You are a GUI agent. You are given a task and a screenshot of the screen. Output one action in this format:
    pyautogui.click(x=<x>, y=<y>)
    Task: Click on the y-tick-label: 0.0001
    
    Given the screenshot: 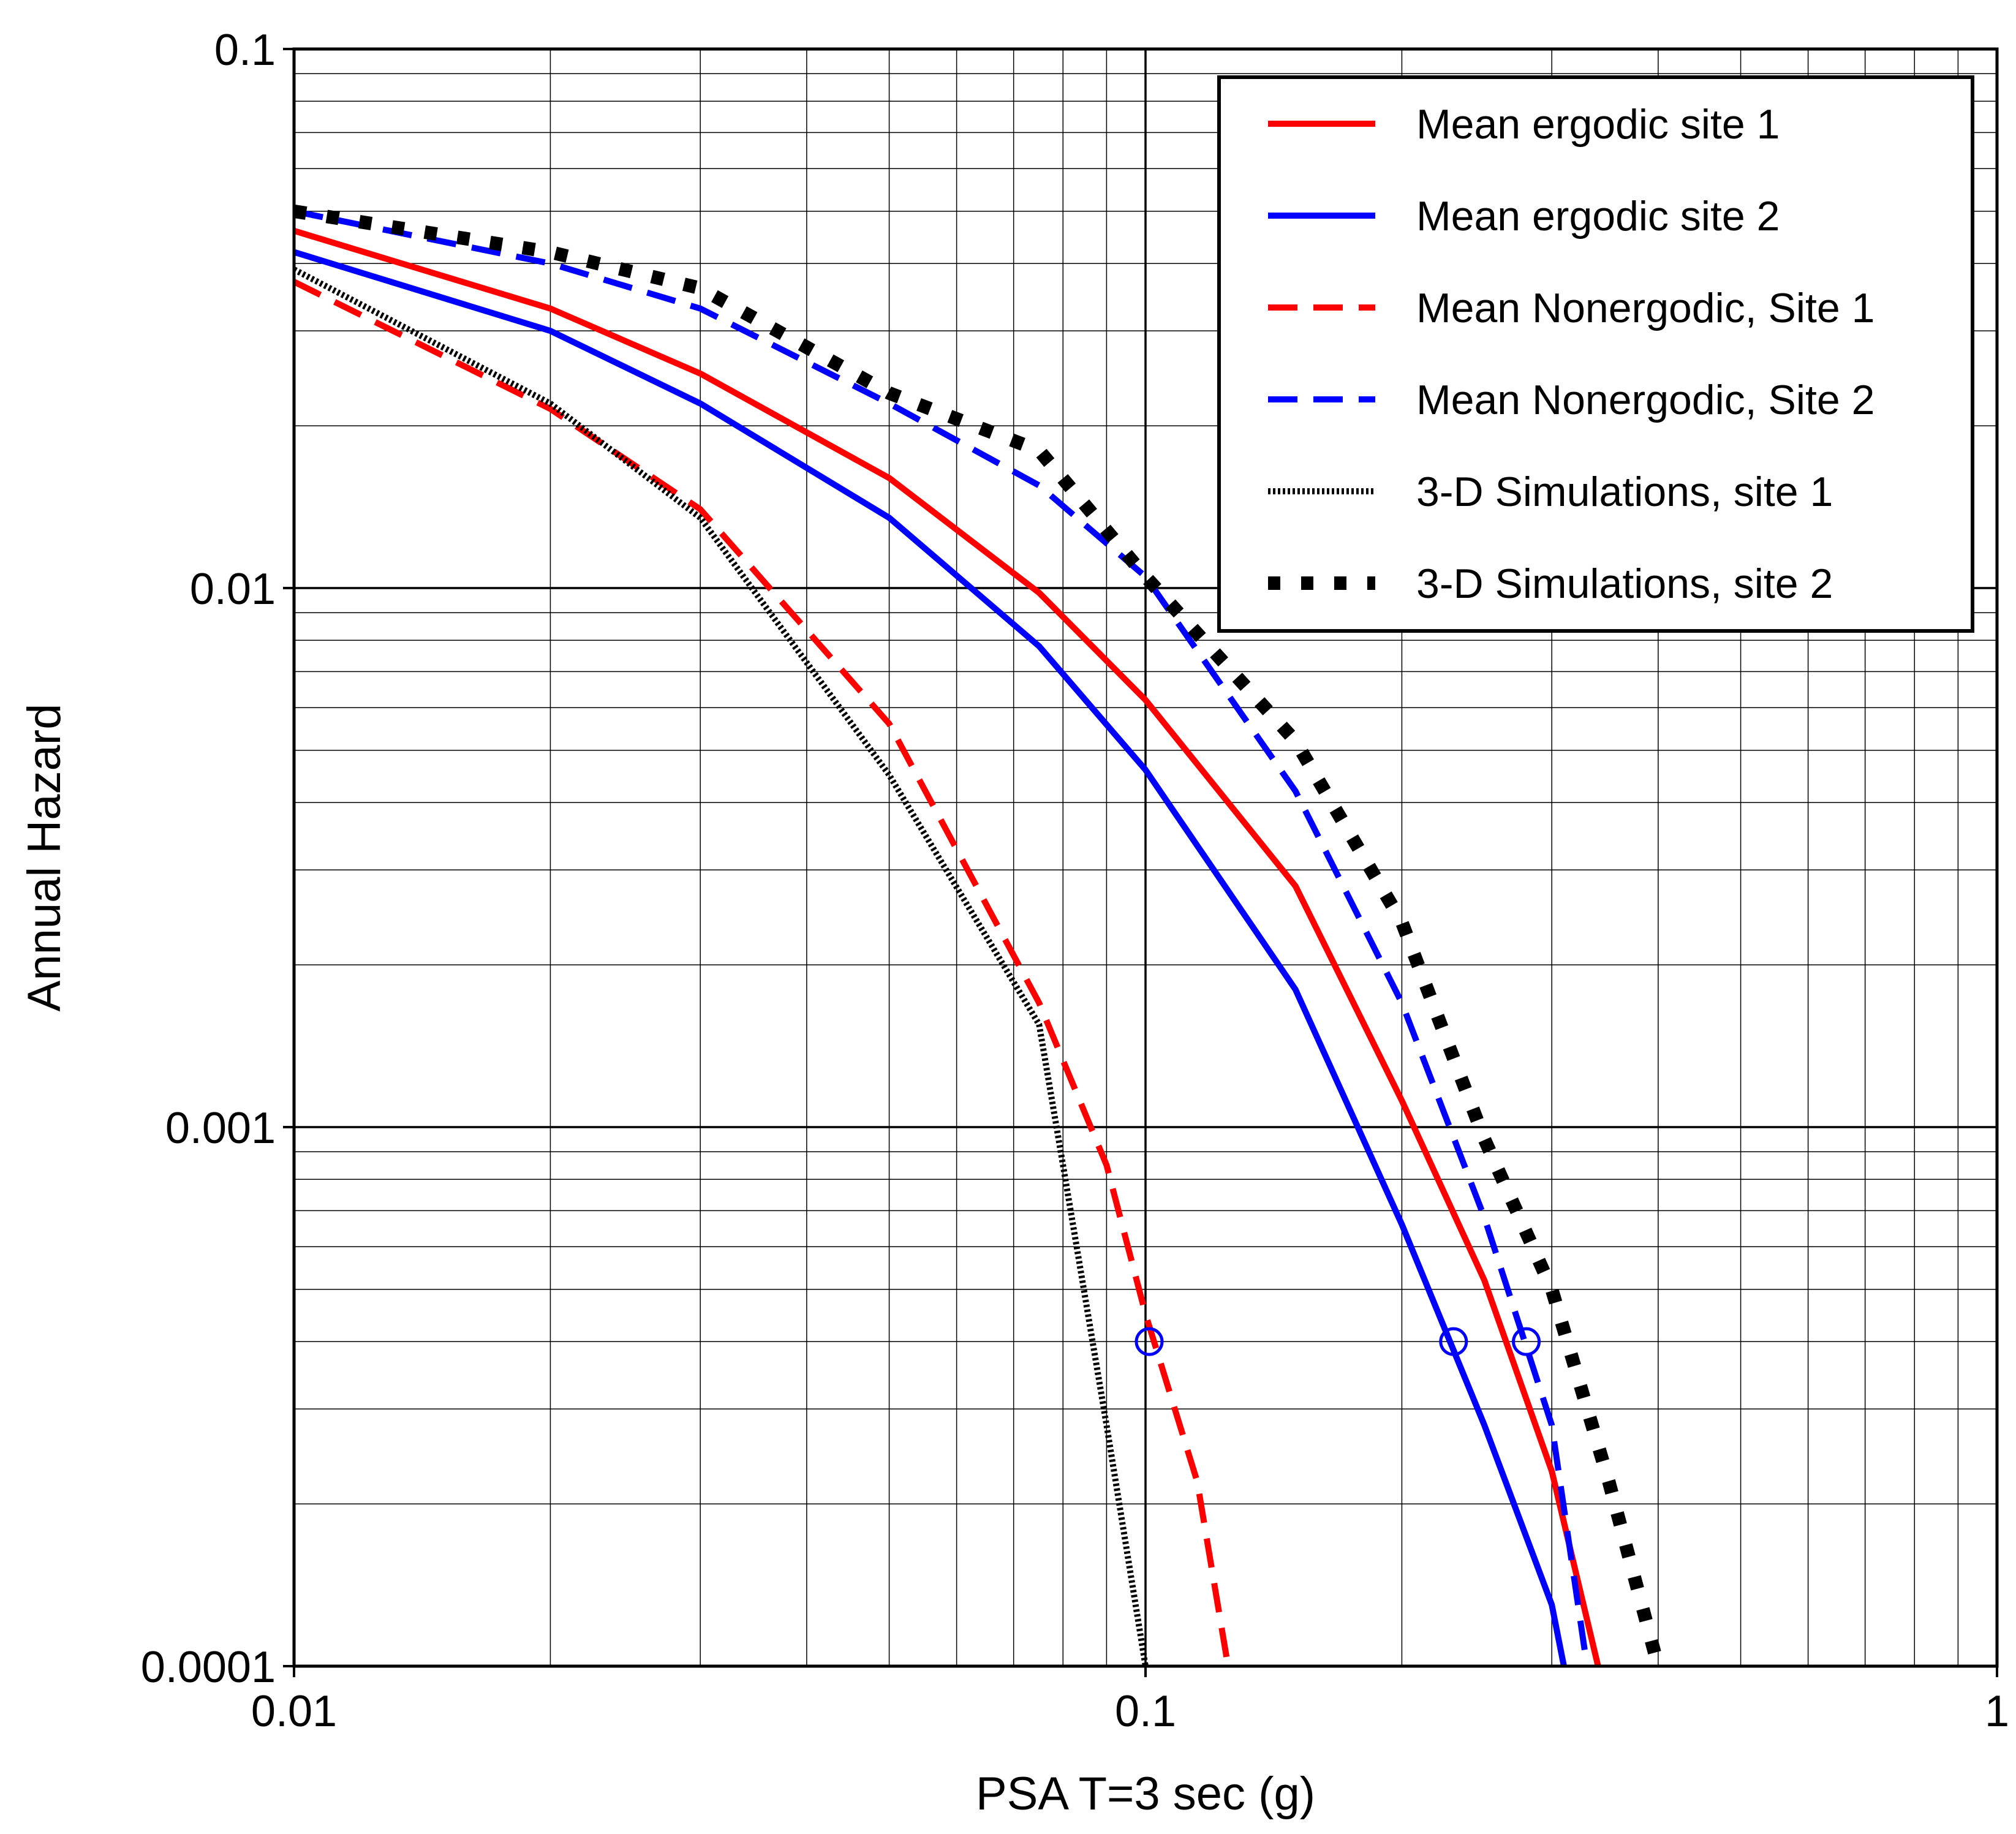 What is the action you would take?
    pyautogui.click(x=208, y=1667)
    